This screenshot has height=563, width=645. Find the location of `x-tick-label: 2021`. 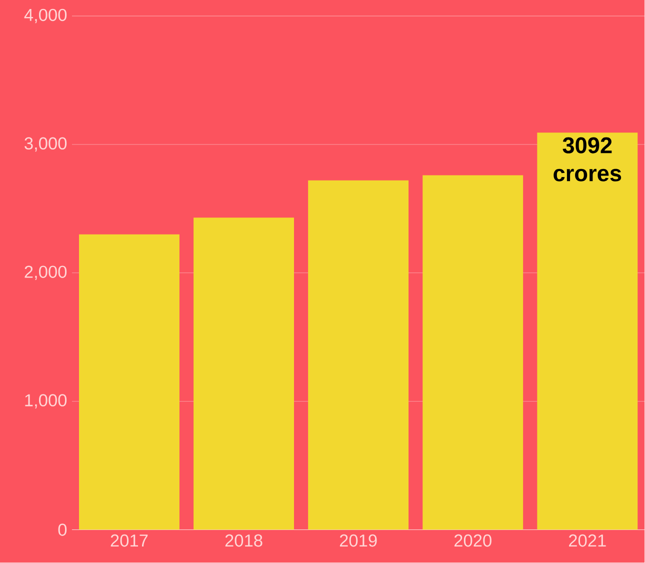

x-tick-label: 2021 is located at coordinates (587, 540).